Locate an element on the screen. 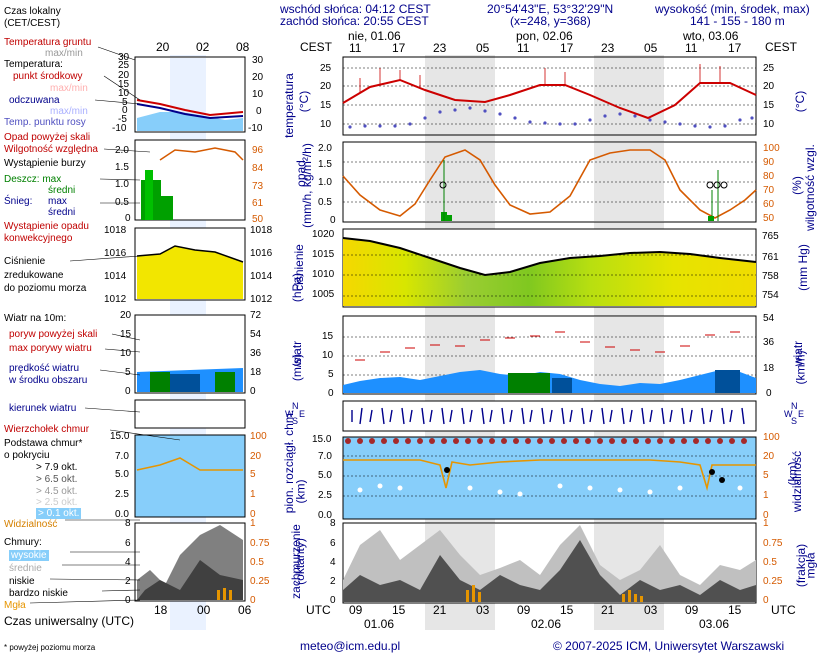  legend-okt1: > 7.9 okt. is located at coordinates (57, 467).